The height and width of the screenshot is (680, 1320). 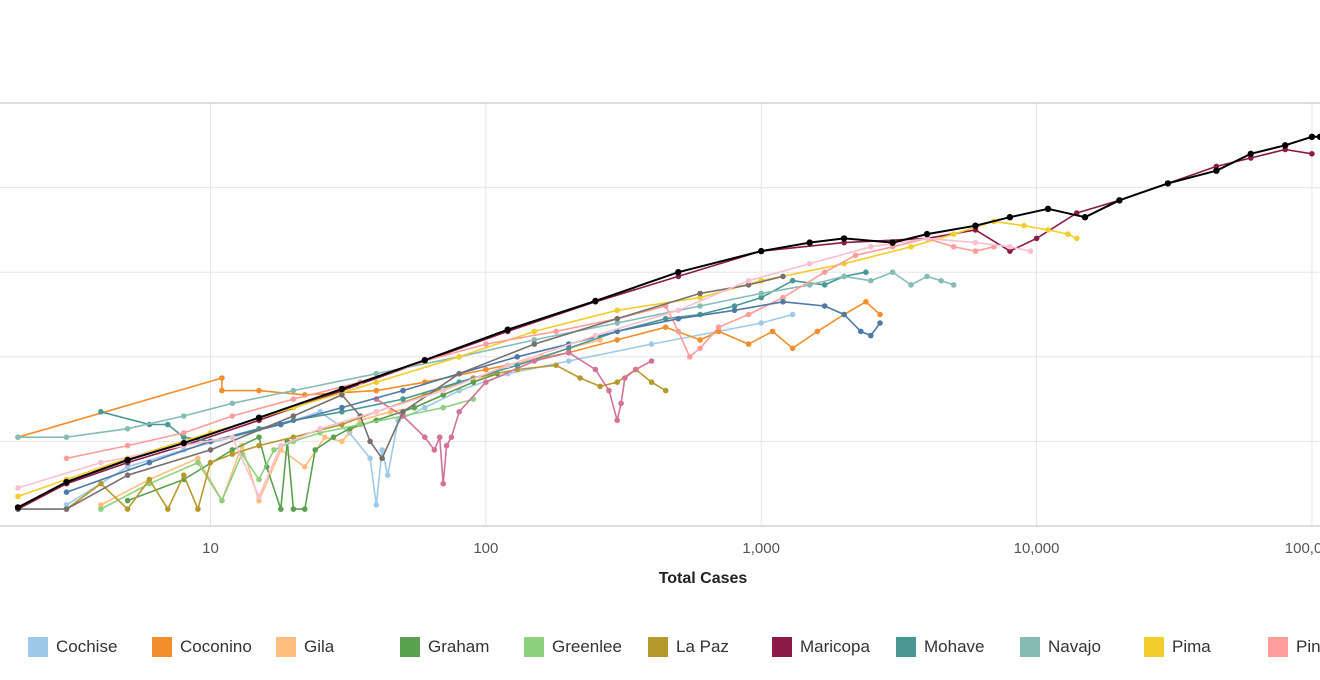 What do you see at coordinates (485, 548) in the screenshot?
I see `x-tick-label: 100` at bounding box center [485, 548].